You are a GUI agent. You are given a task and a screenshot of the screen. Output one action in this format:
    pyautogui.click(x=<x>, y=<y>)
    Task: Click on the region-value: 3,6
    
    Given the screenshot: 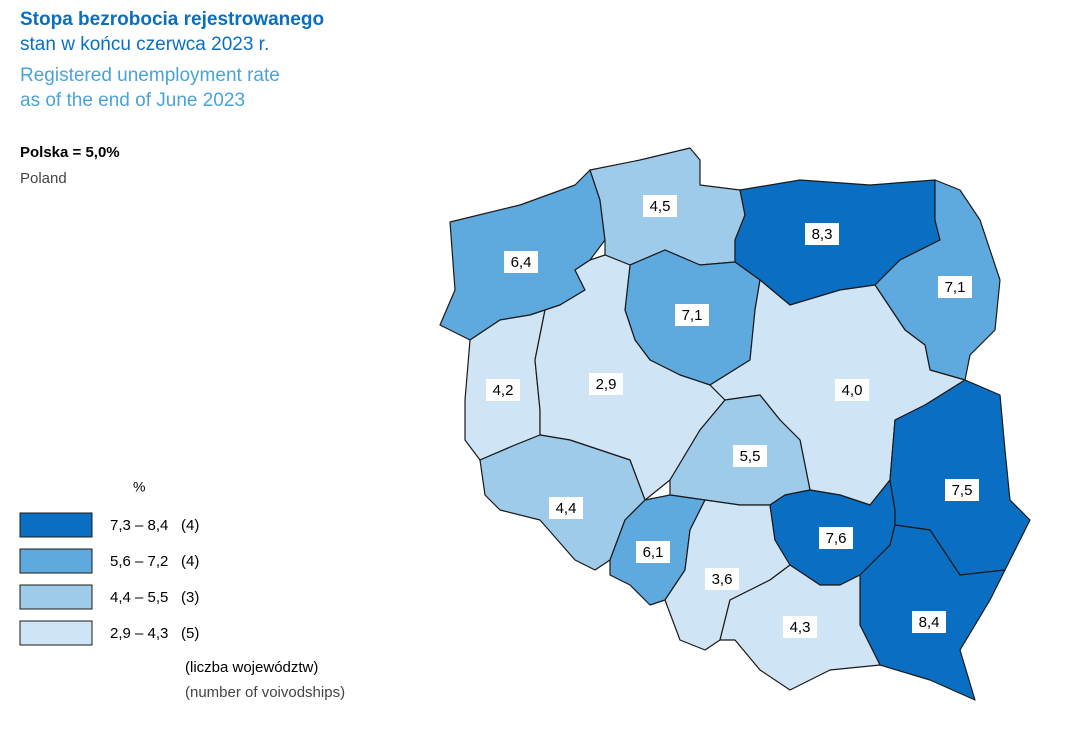 What is the action you would take?
    pyautogui.click(x=722, y=579)
    